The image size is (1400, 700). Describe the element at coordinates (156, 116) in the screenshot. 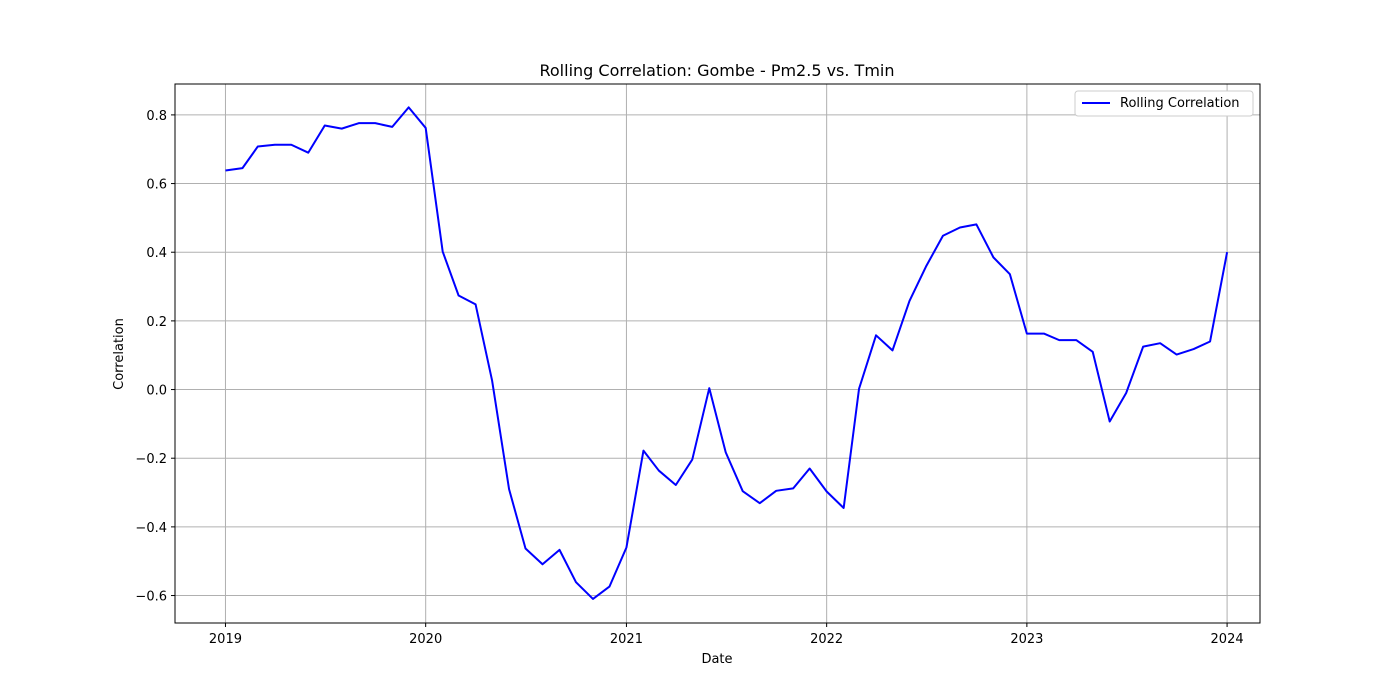

I see `y-tick-label: 0.8` at that location.